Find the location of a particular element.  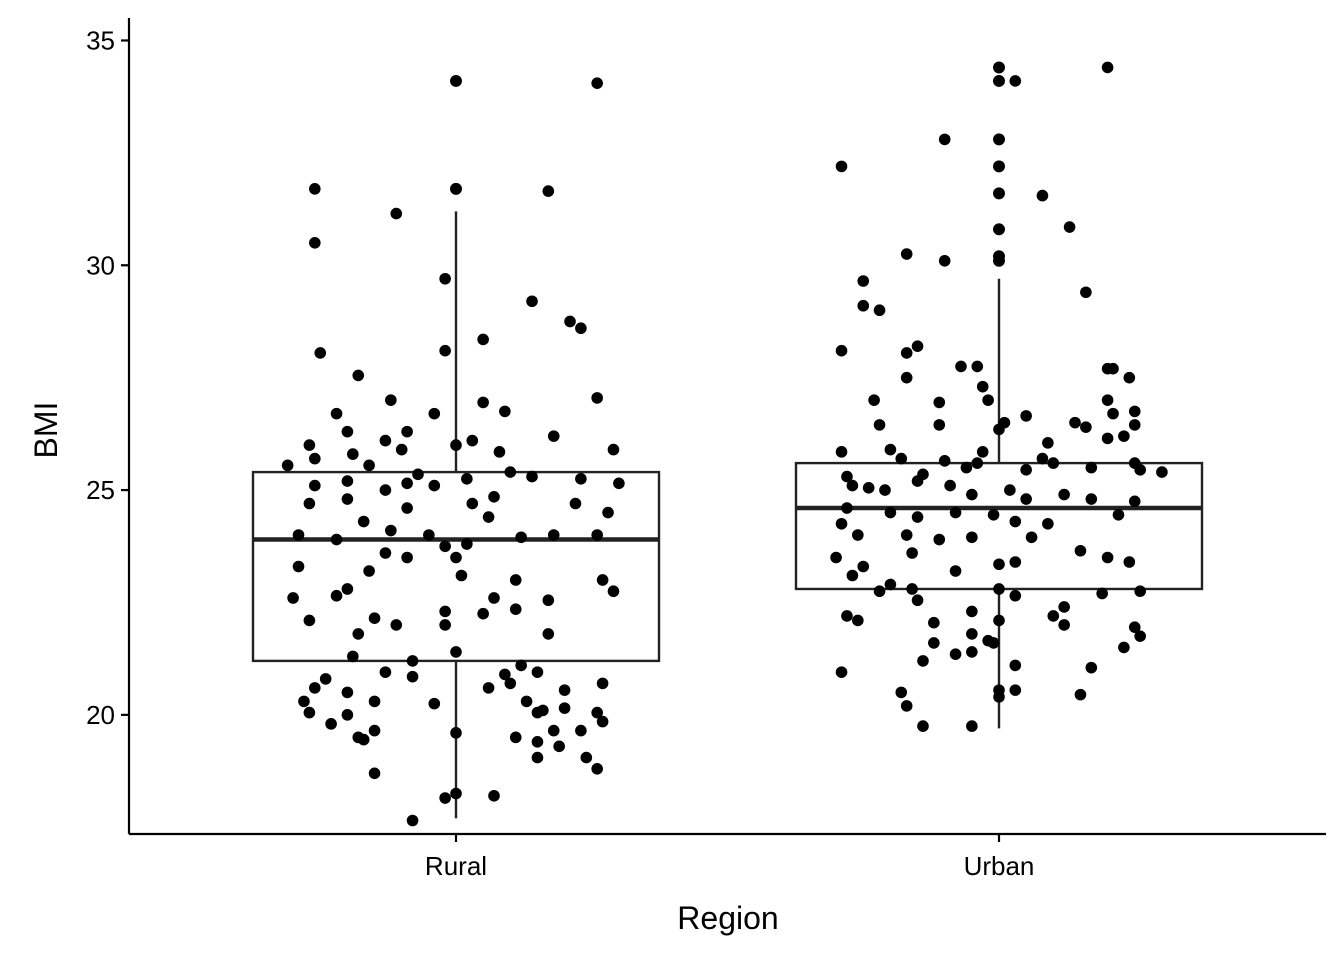

x-axis-title: Region is located at coordinates (727, 918).